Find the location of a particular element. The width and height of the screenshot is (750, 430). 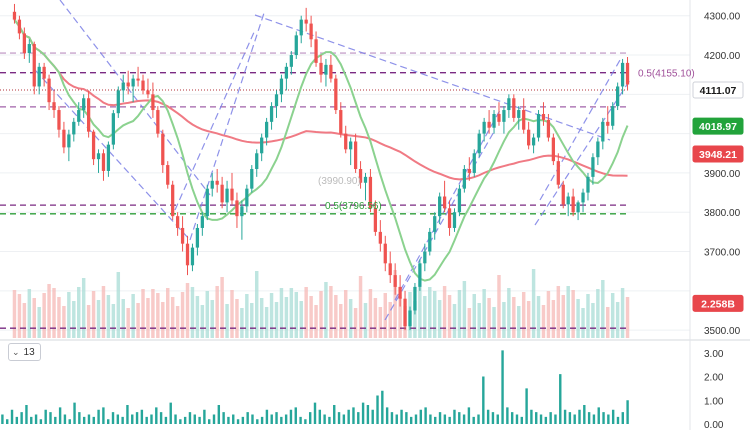

price-tag-label: 4111.07 is located at coordinates (718, 91).